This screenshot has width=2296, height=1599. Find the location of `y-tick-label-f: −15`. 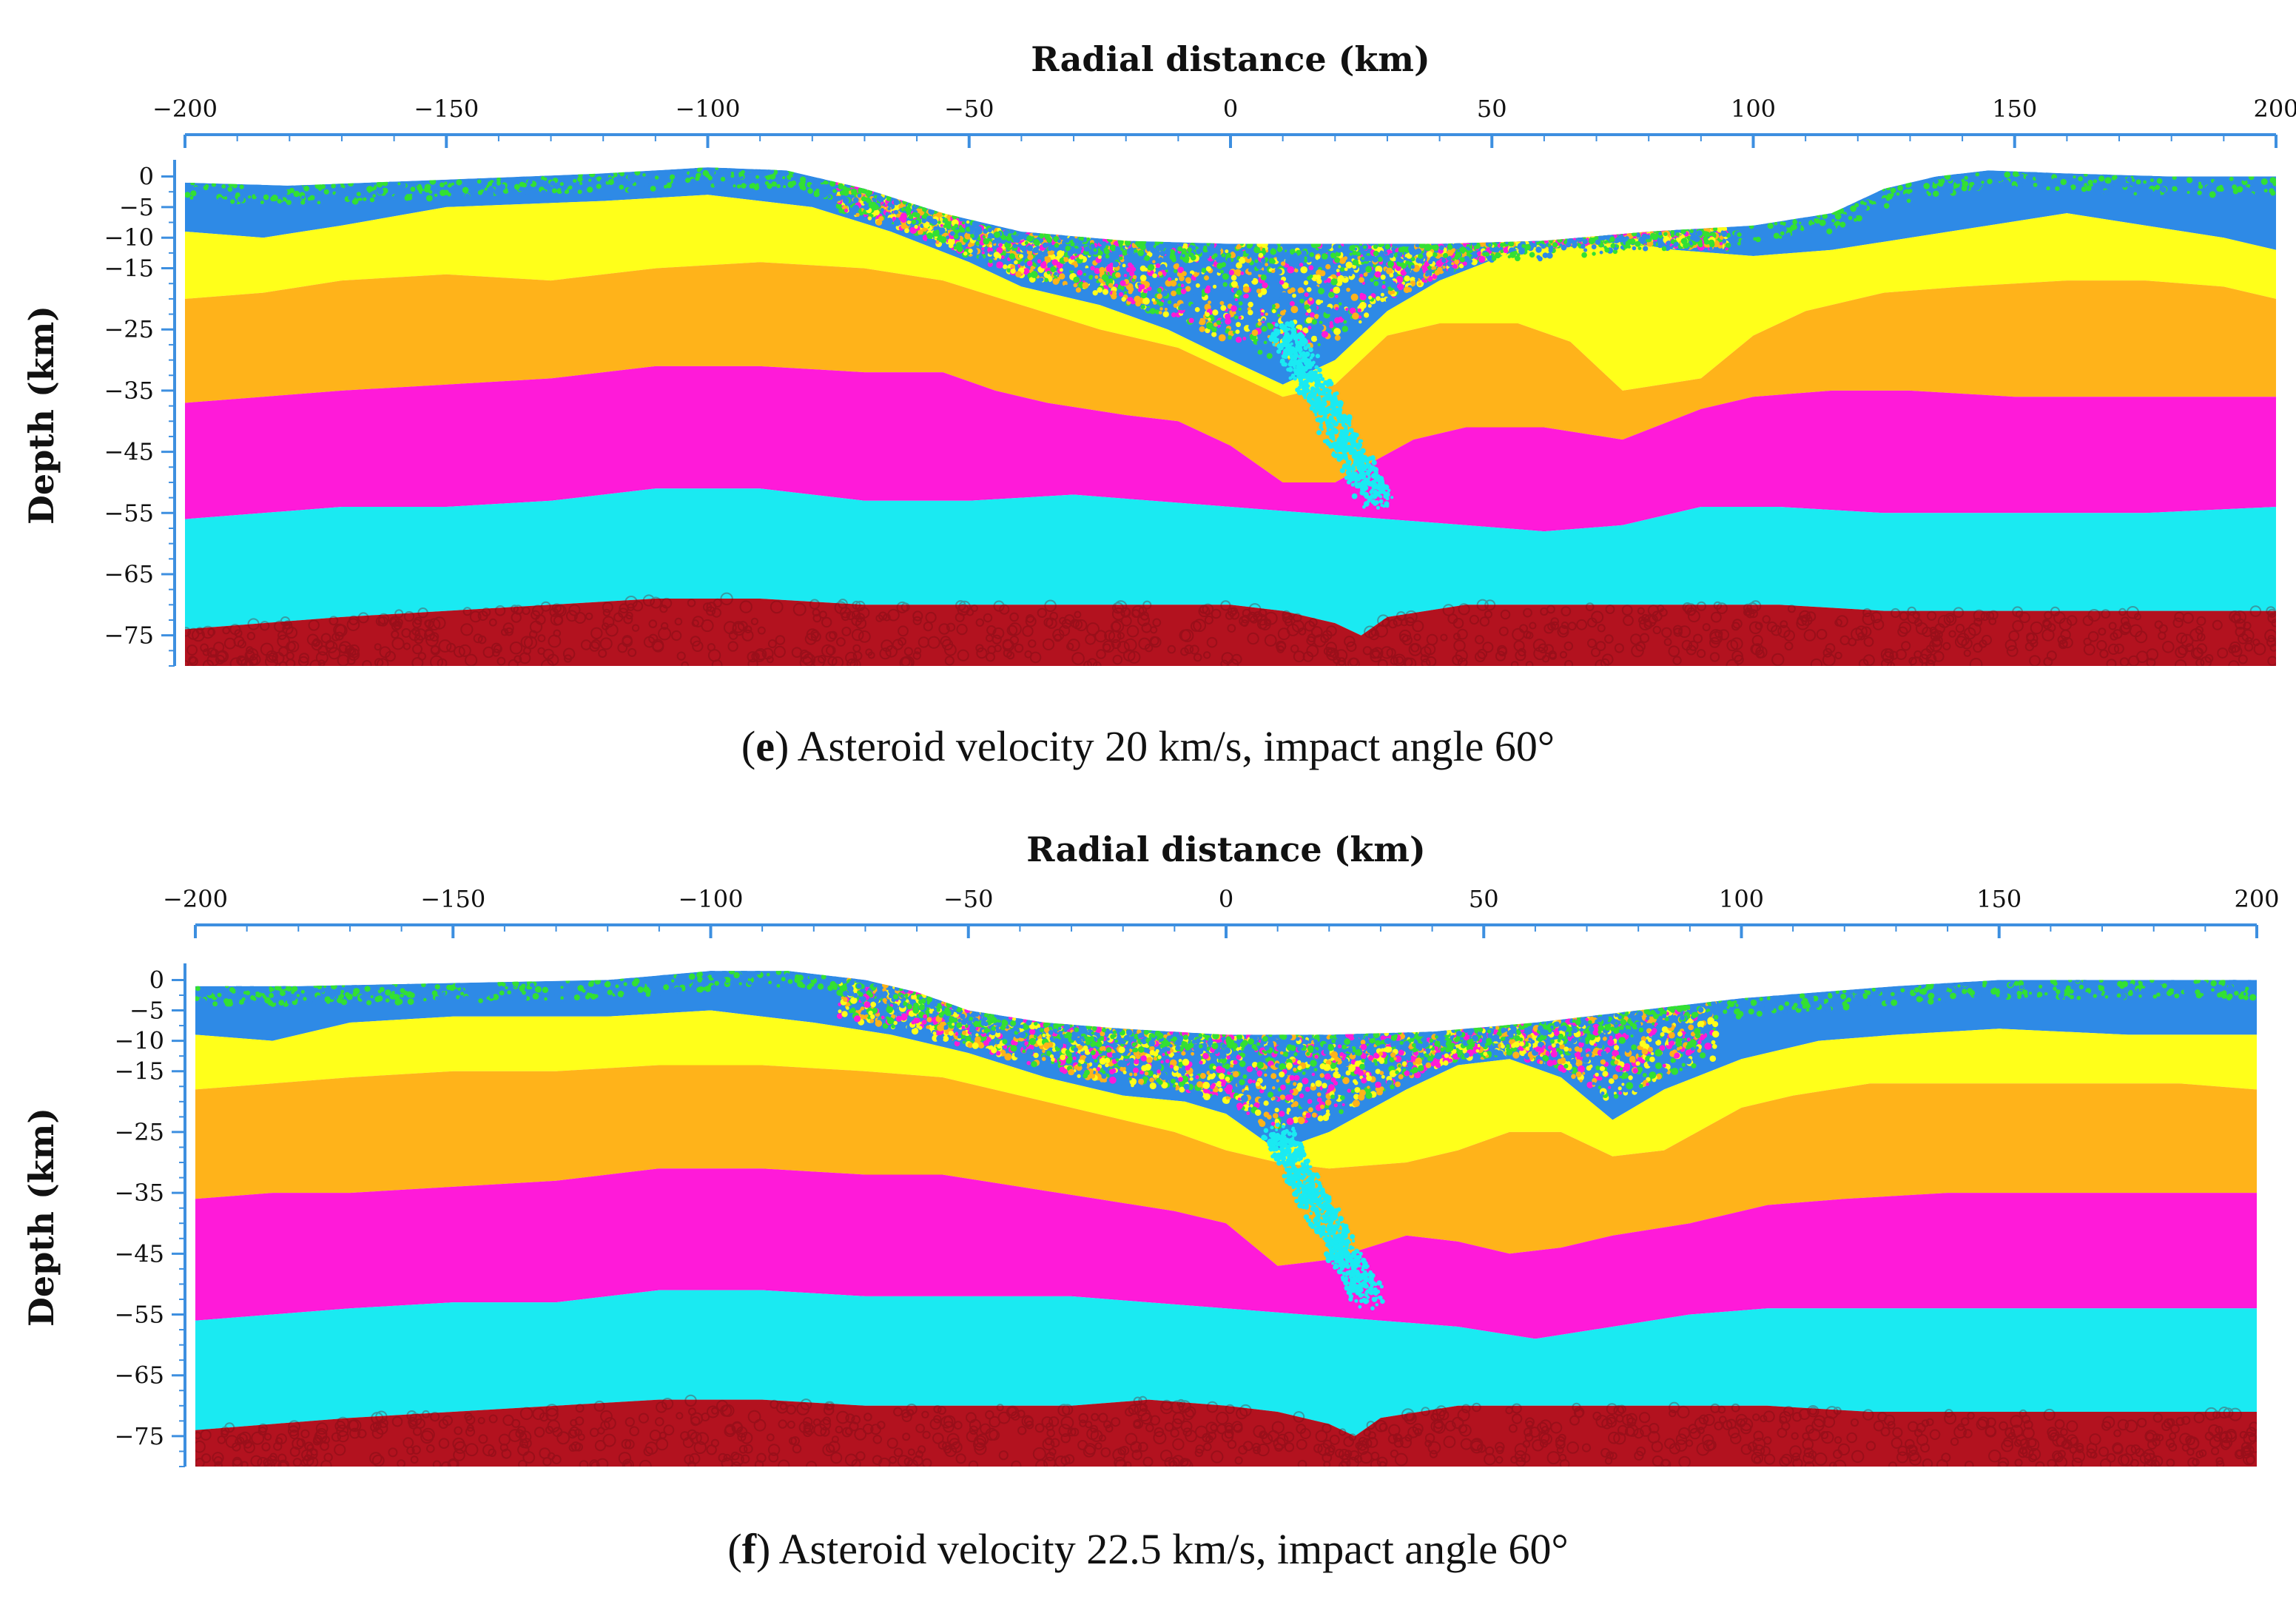

y-tick-label-f: −15 is located at coordinates (139, 1071).